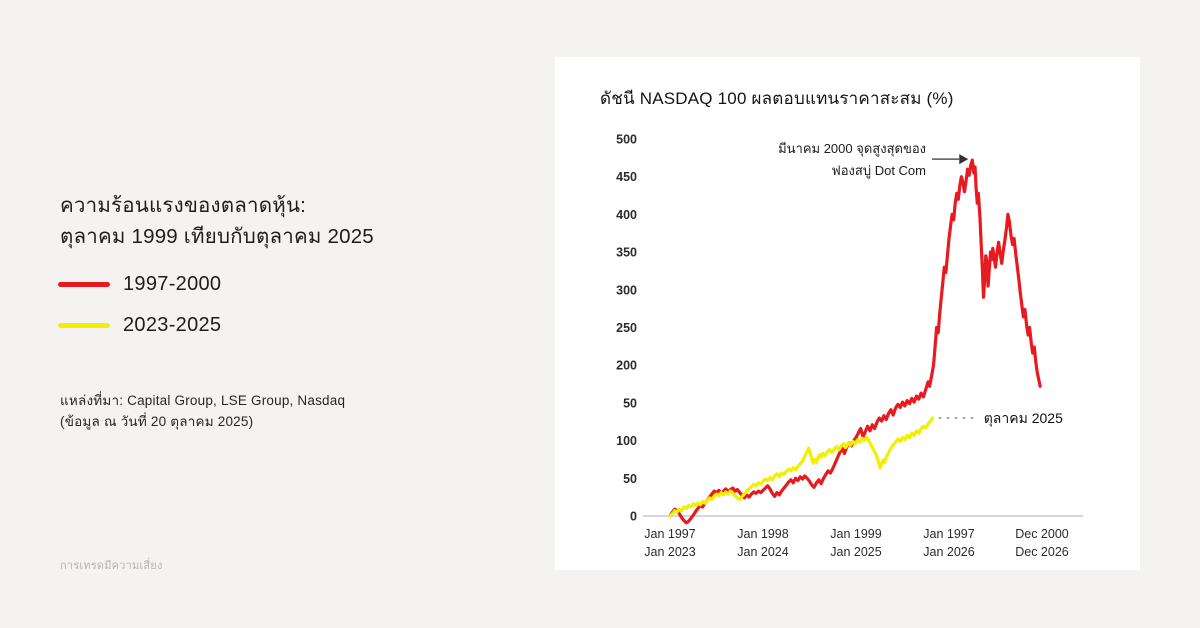 This screenshot has height=628, width=1200. Describe the element at coordinates (172, 324) in the screenshot. I see `legend-label: 2023-2025` at that location.